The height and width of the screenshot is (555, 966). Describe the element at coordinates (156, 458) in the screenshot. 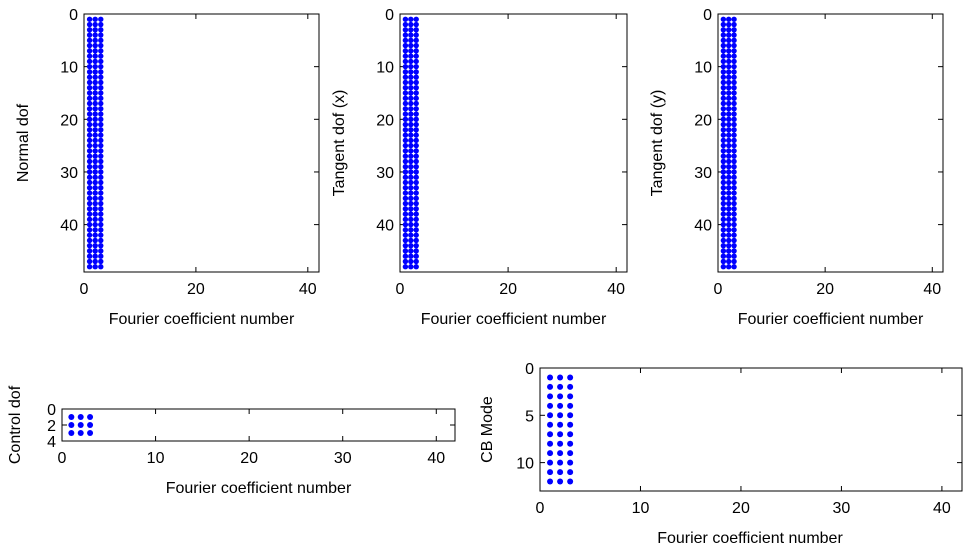

I see `x-tick-label: 10` at that location.